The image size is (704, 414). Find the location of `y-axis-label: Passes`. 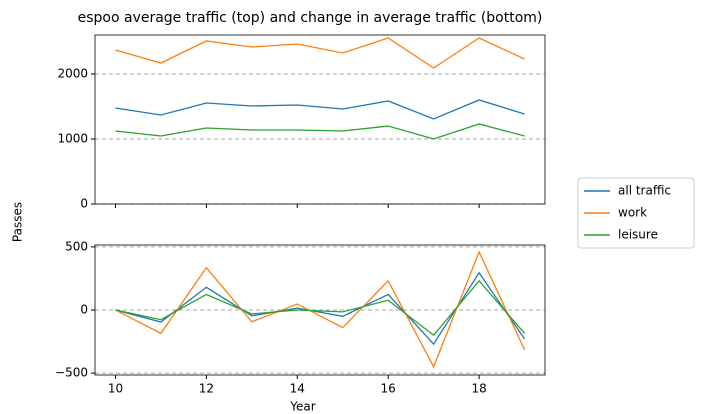

y-axis-label: Passes is located at coordinates (18, 222).